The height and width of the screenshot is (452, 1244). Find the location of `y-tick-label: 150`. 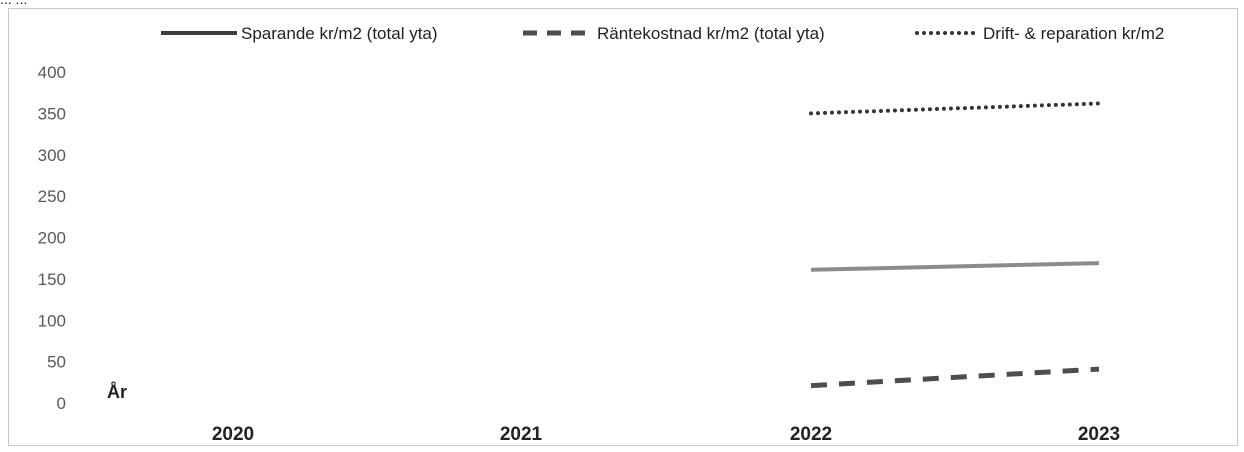

y-tick-label: 150 is located at coordinates (52, 279).